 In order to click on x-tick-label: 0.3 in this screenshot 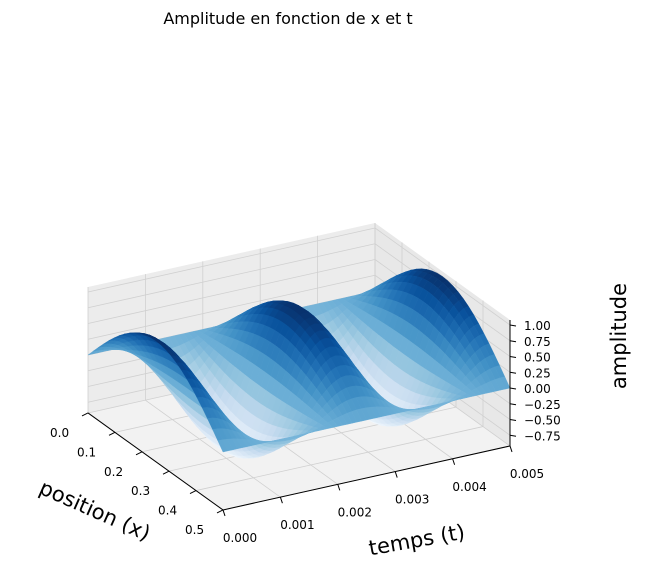, I will do `click(140, 491)`.